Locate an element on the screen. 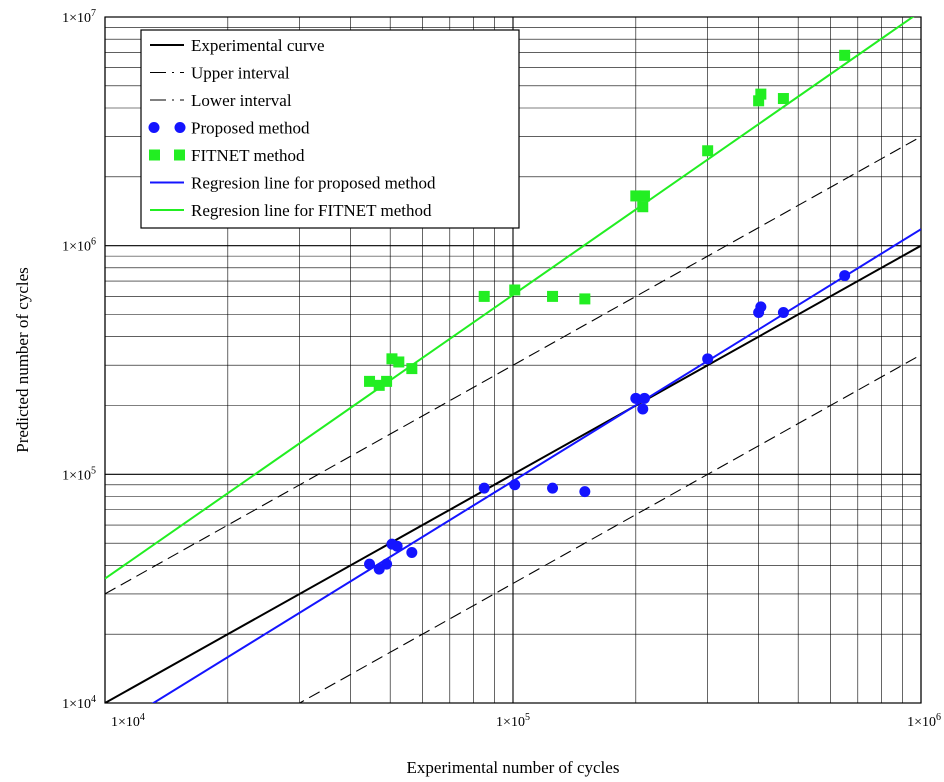  legend-label: Experimental curve is located at coordinates (258, 45).